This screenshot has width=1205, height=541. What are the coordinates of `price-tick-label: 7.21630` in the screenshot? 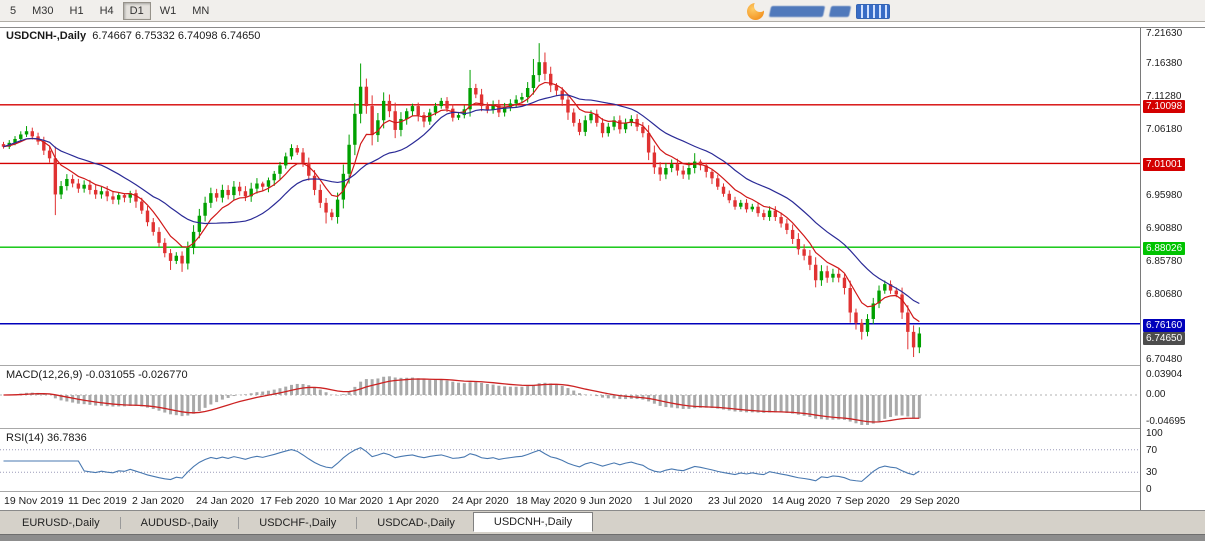 It's located at (1164, 33).